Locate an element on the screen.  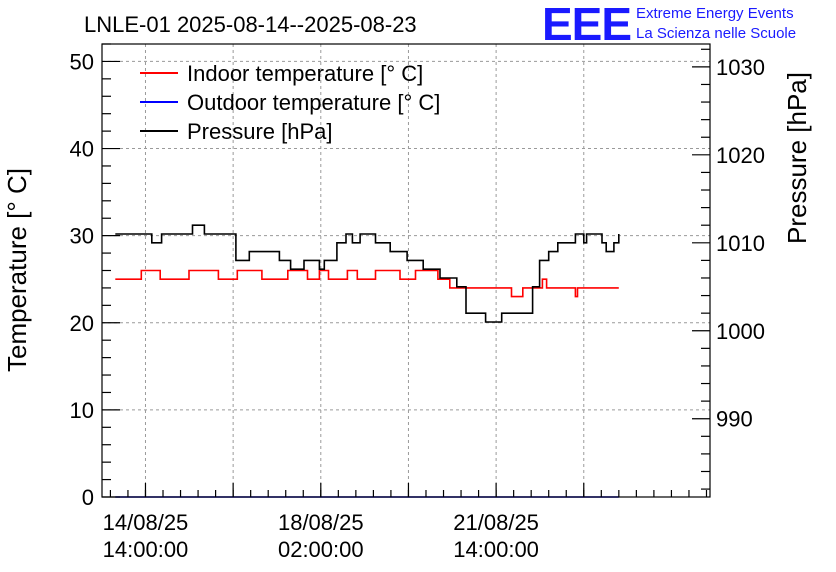
x-tick-date-label: 18/08/25 is located at coordinates (321, 522).